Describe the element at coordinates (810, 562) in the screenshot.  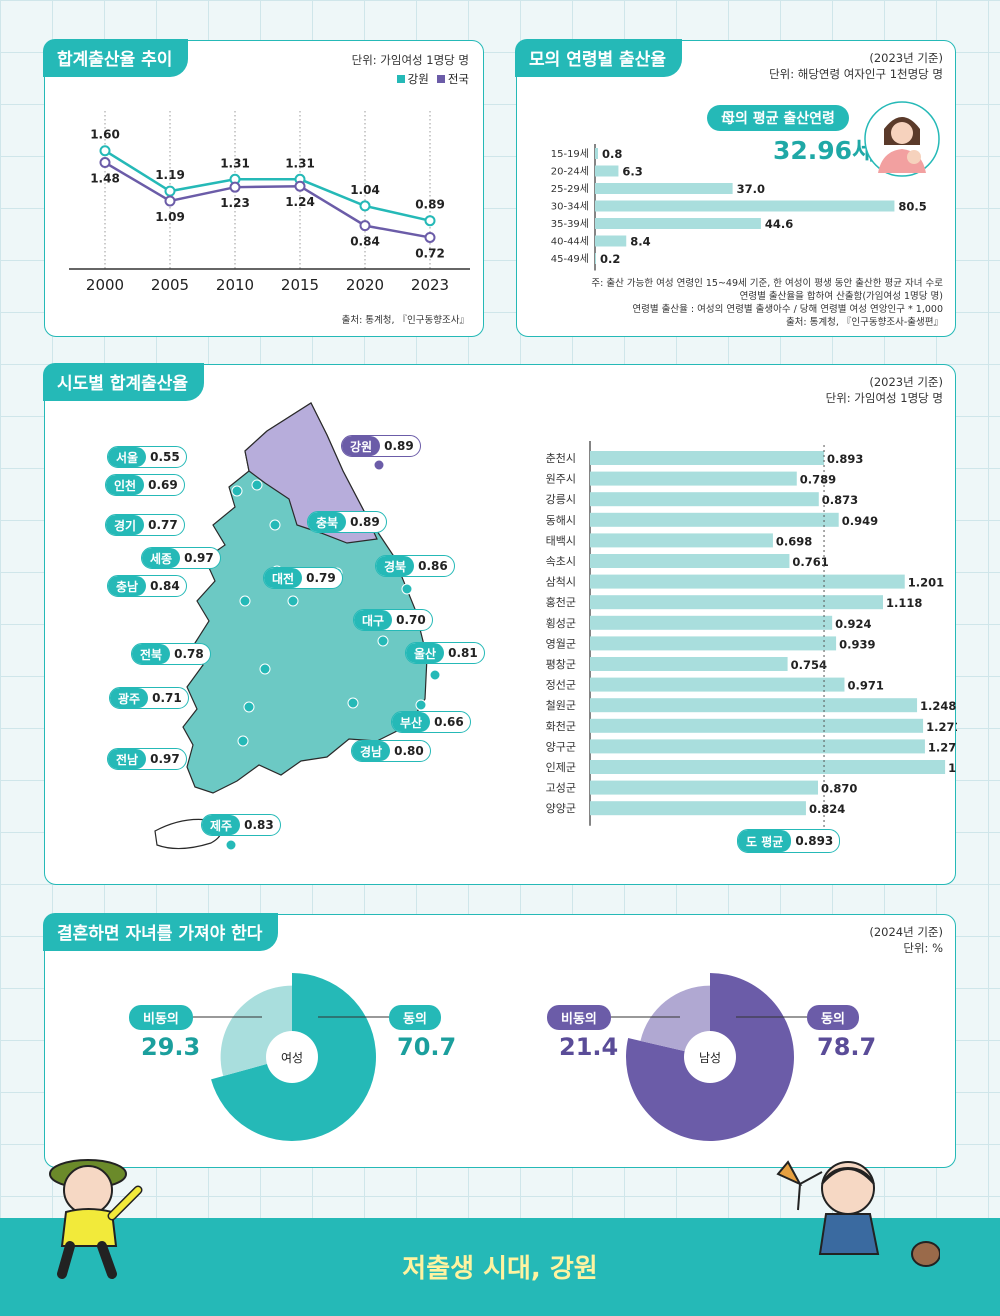
I see `city-value-label: 0.761` at that location.